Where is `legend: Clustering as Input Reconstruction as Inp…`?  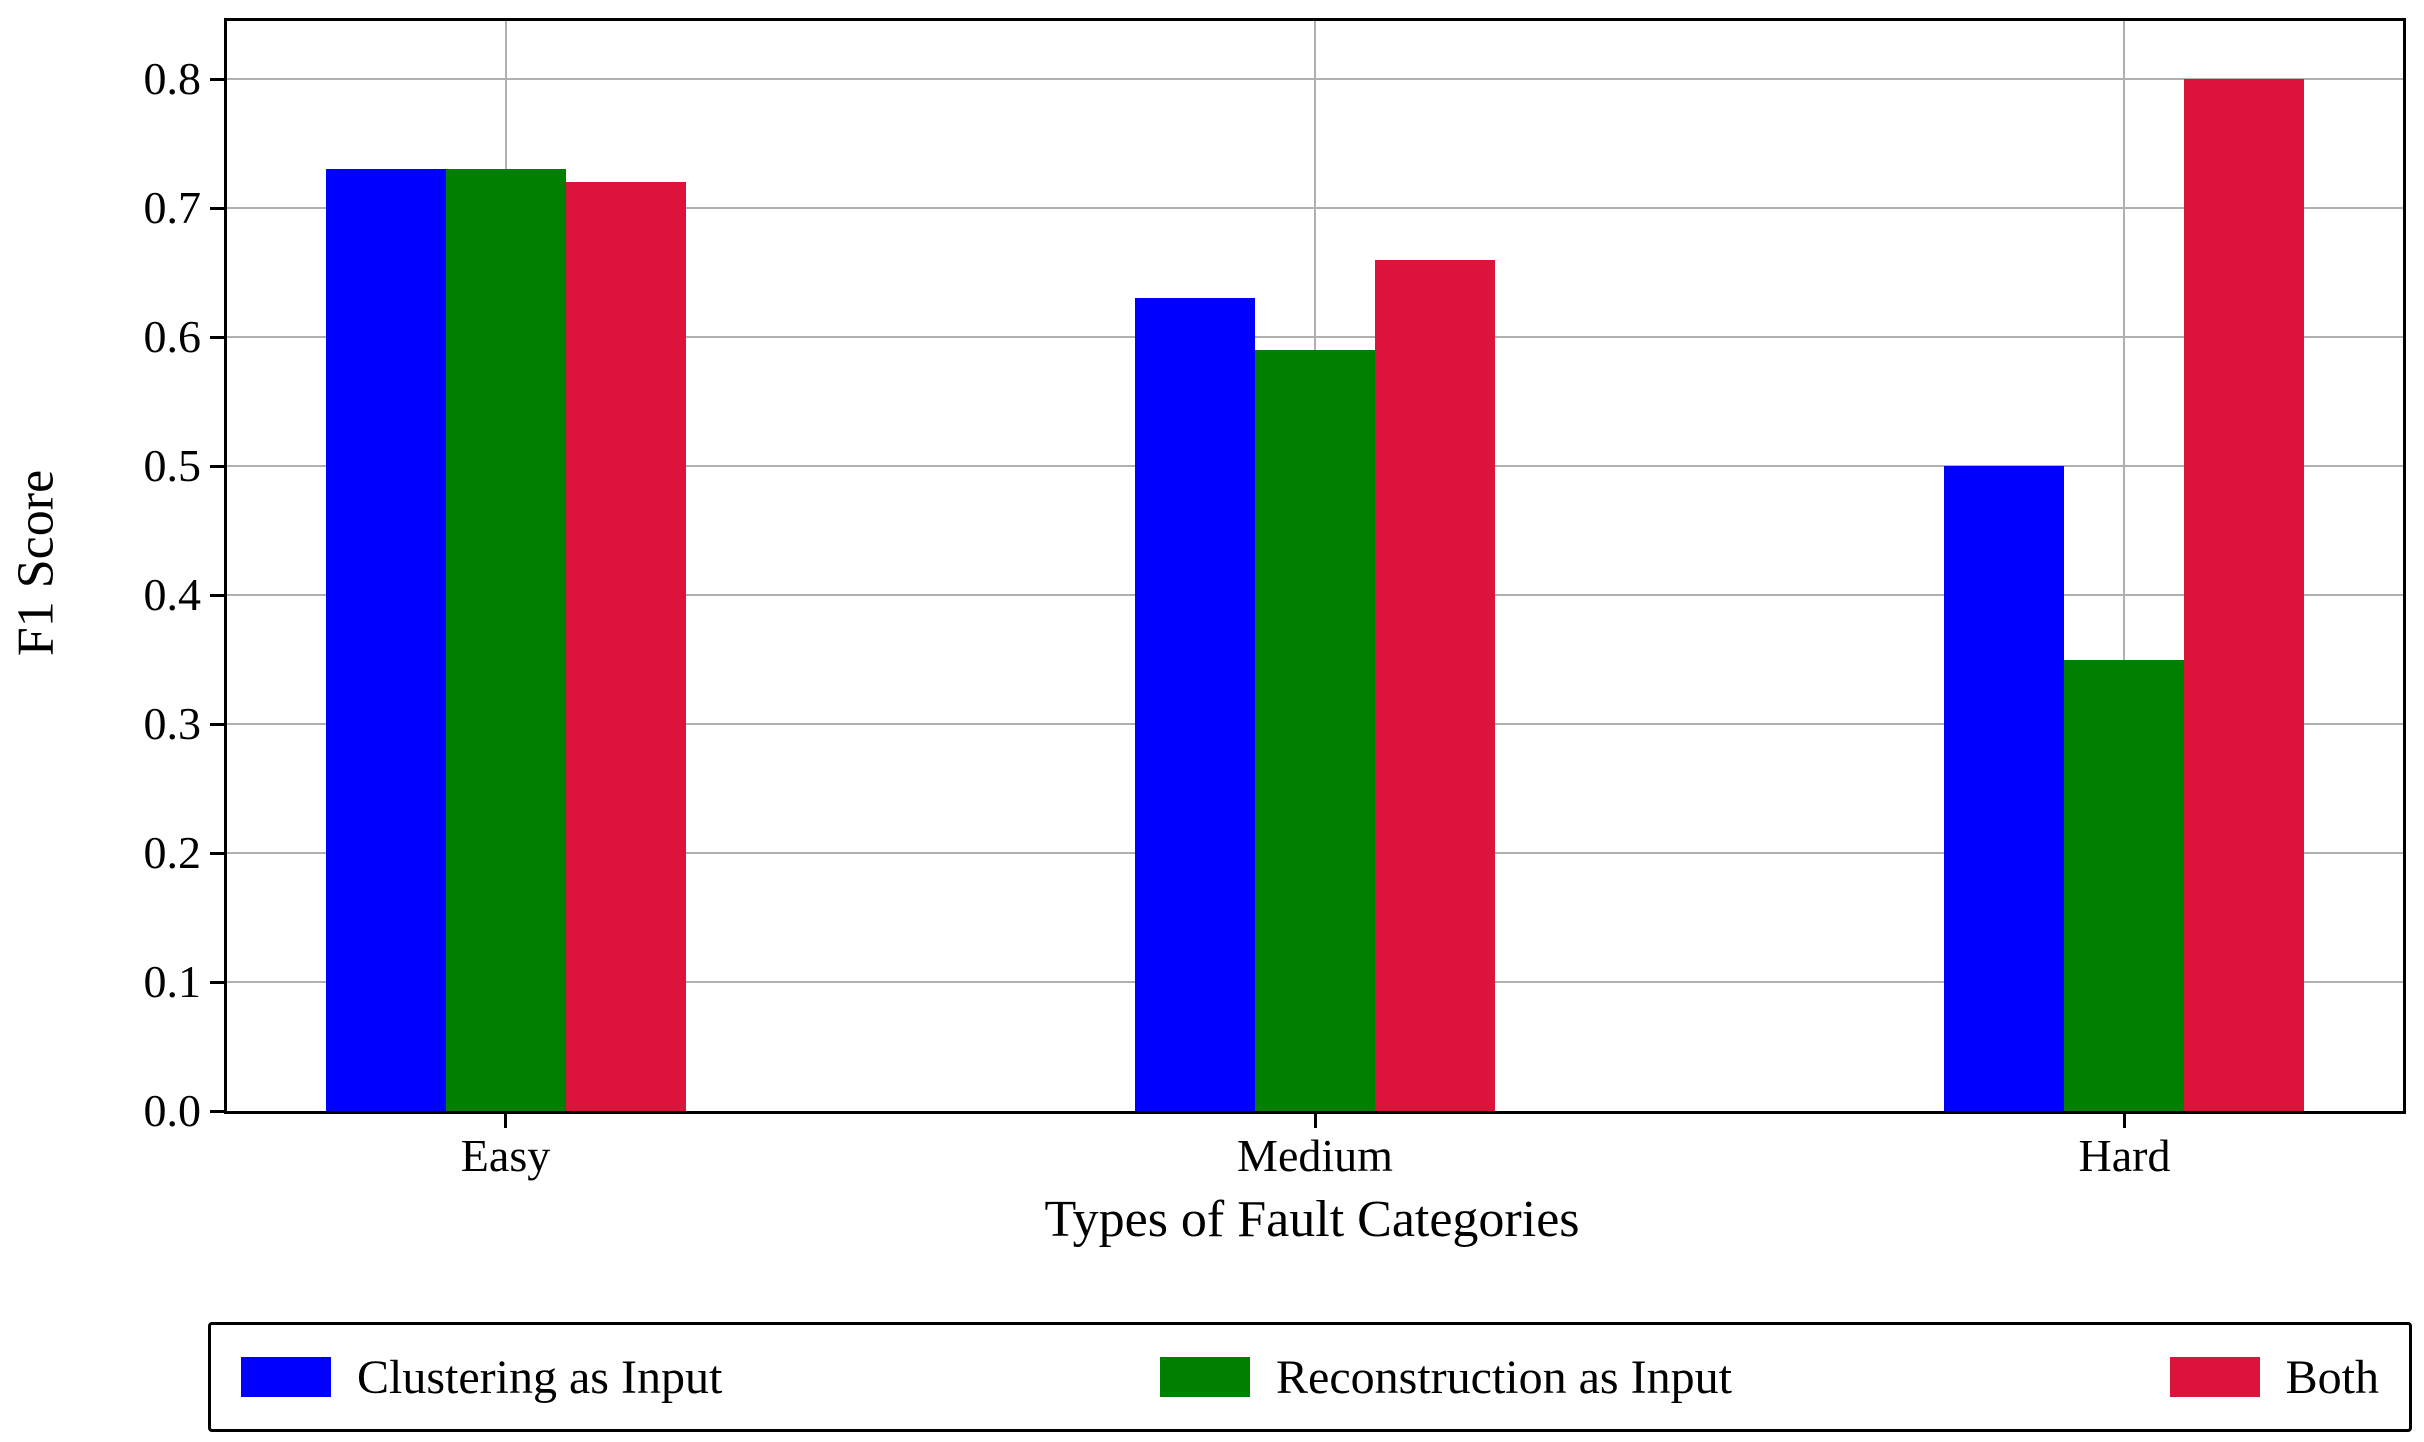
legend: Clustering as Input Reconstruction as Inp… is located at coordinates (1310, 1377).